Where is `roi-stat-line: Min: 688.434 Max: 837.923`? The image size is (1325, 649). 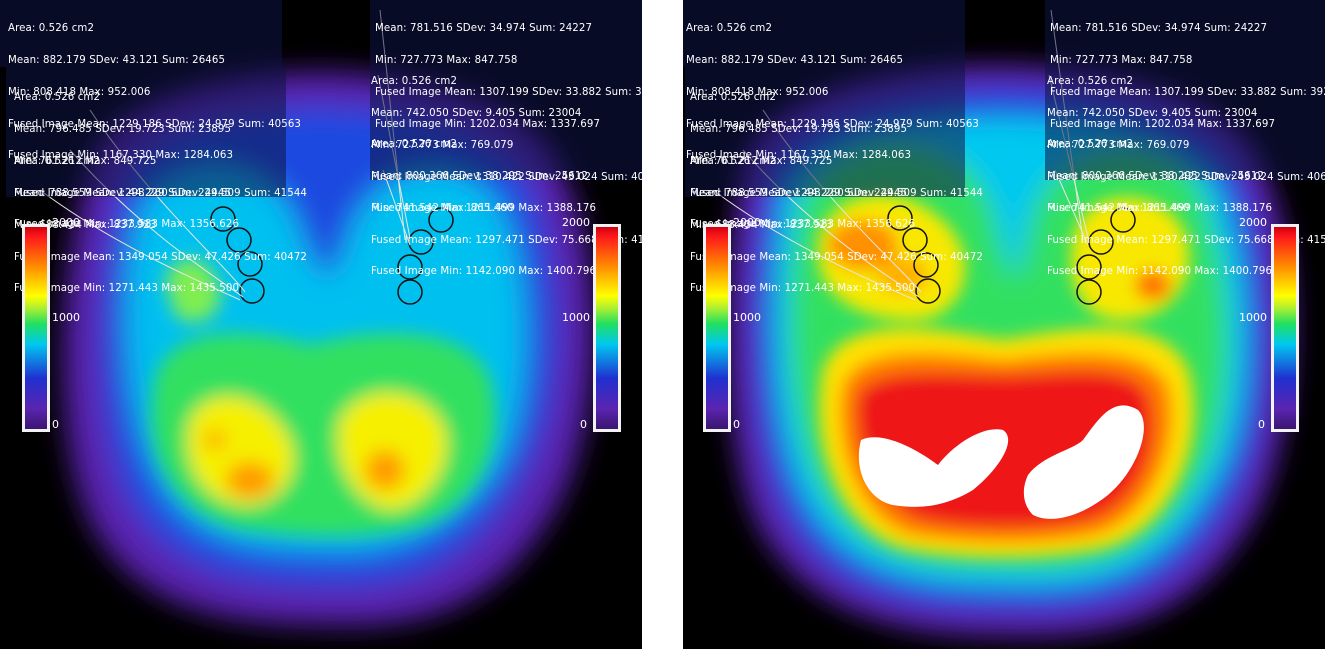 roi-stat-line: Min: 688.434 Max: 837.923 is located at coordinates (761, 225).